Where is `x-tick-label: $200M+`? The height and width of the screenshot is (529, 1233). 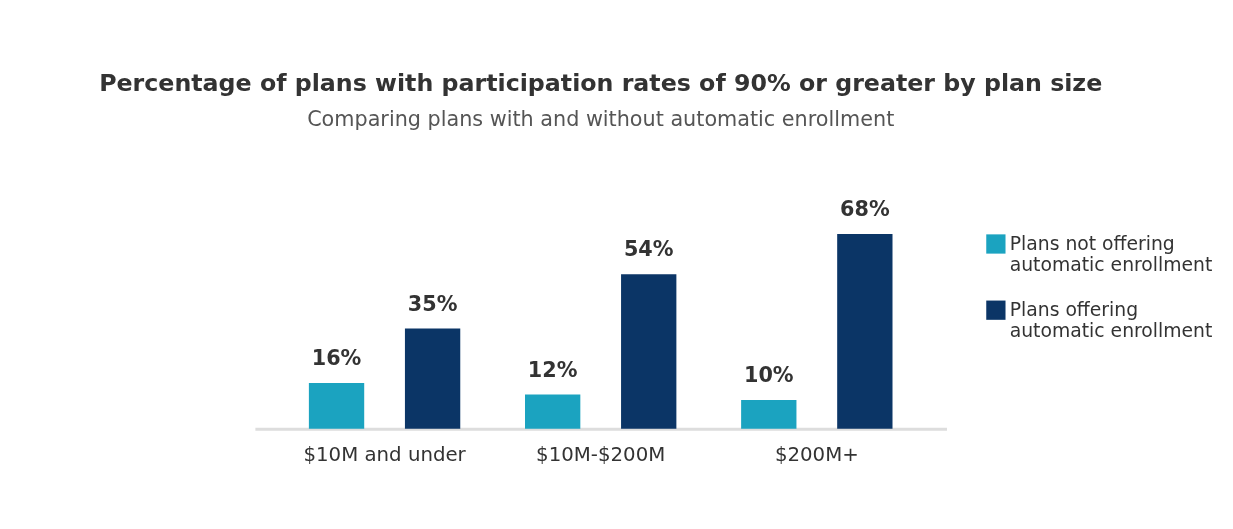 x-tick-label: $200M+ is located at coordinates (816, 454).